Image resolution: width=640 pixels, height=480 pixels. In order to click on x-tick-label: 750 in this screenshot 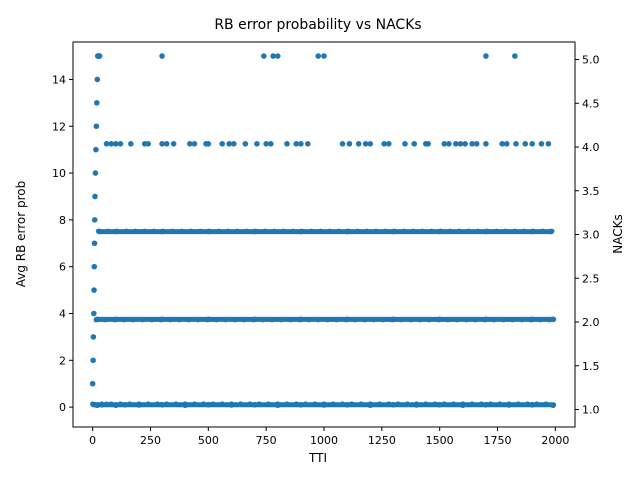, I will do `click(266, 440)`.